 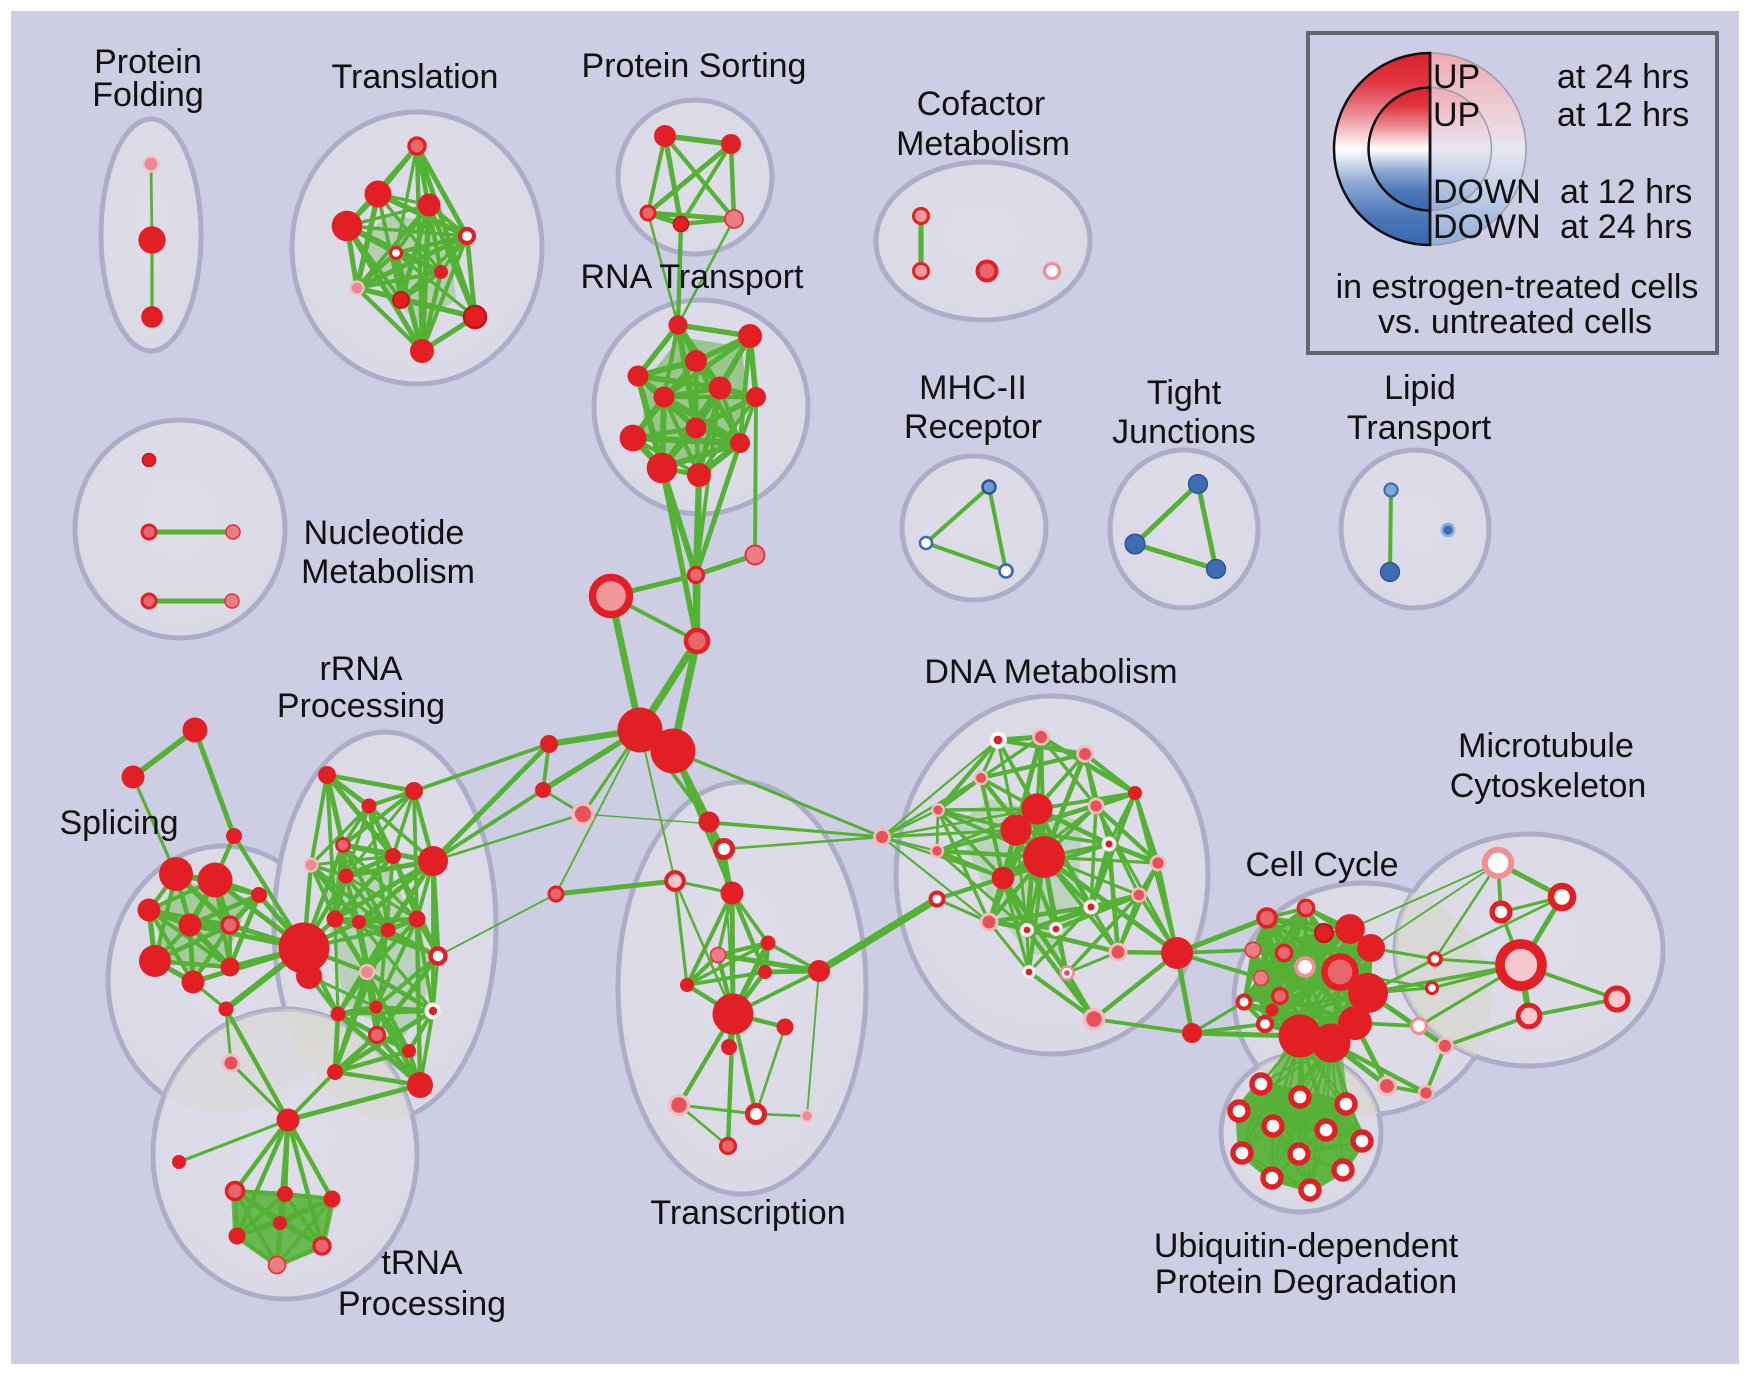 I want to click on svg-text: in estrogen-treated cells, so click(x=1517, y=287).